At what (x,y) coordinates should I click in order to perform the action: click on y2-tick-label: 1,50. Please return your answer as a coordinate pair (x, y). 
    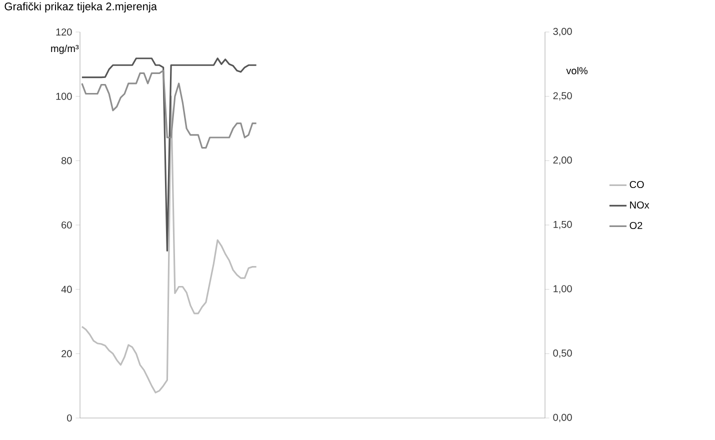
    Looking at the image, I should click on (563, 225).